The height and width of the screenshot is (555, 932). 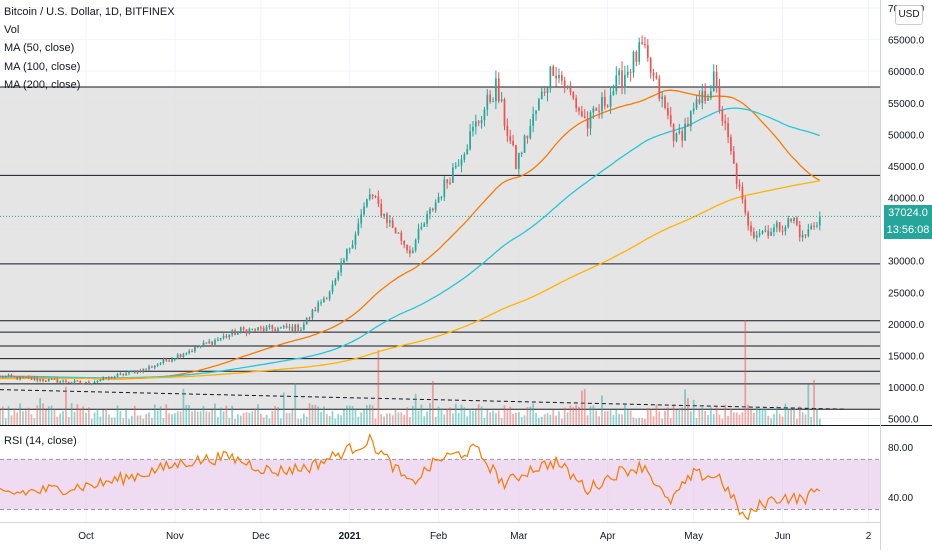 What do you see at coordinates (89, 12) in the screenshot?
I see `symbol-title: Bitcoin / U.S. Dollar, 1D, BITFINEX` at bounding box center [89, 12].